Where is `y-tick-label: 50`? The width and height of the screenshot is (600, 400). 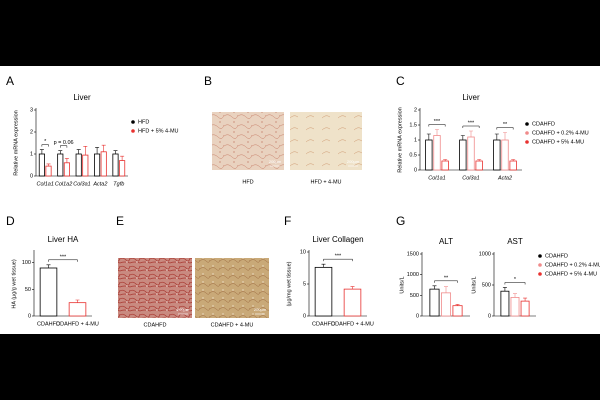 y-tick-label: 50 is located at coordinates (28, 290).